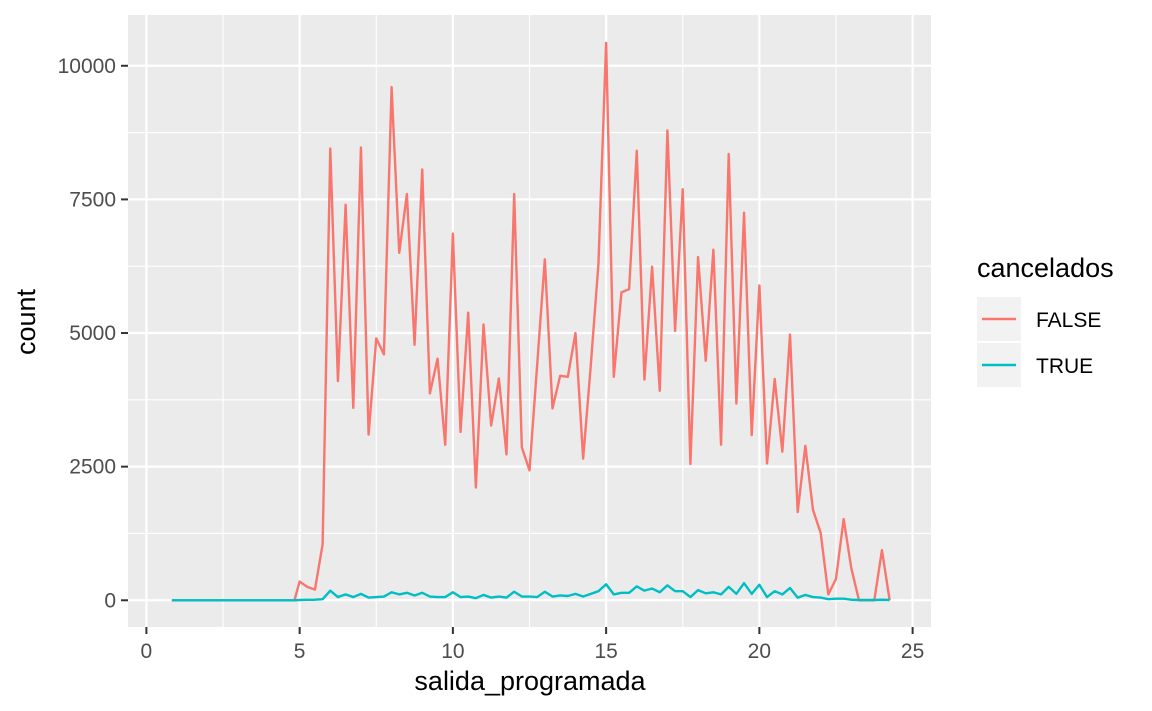 The height and width of the screenshot is (711, 1152). Describe the element at coordinates (300, 651) in the screenshot. I see `x-tick-label: 5` at that location.